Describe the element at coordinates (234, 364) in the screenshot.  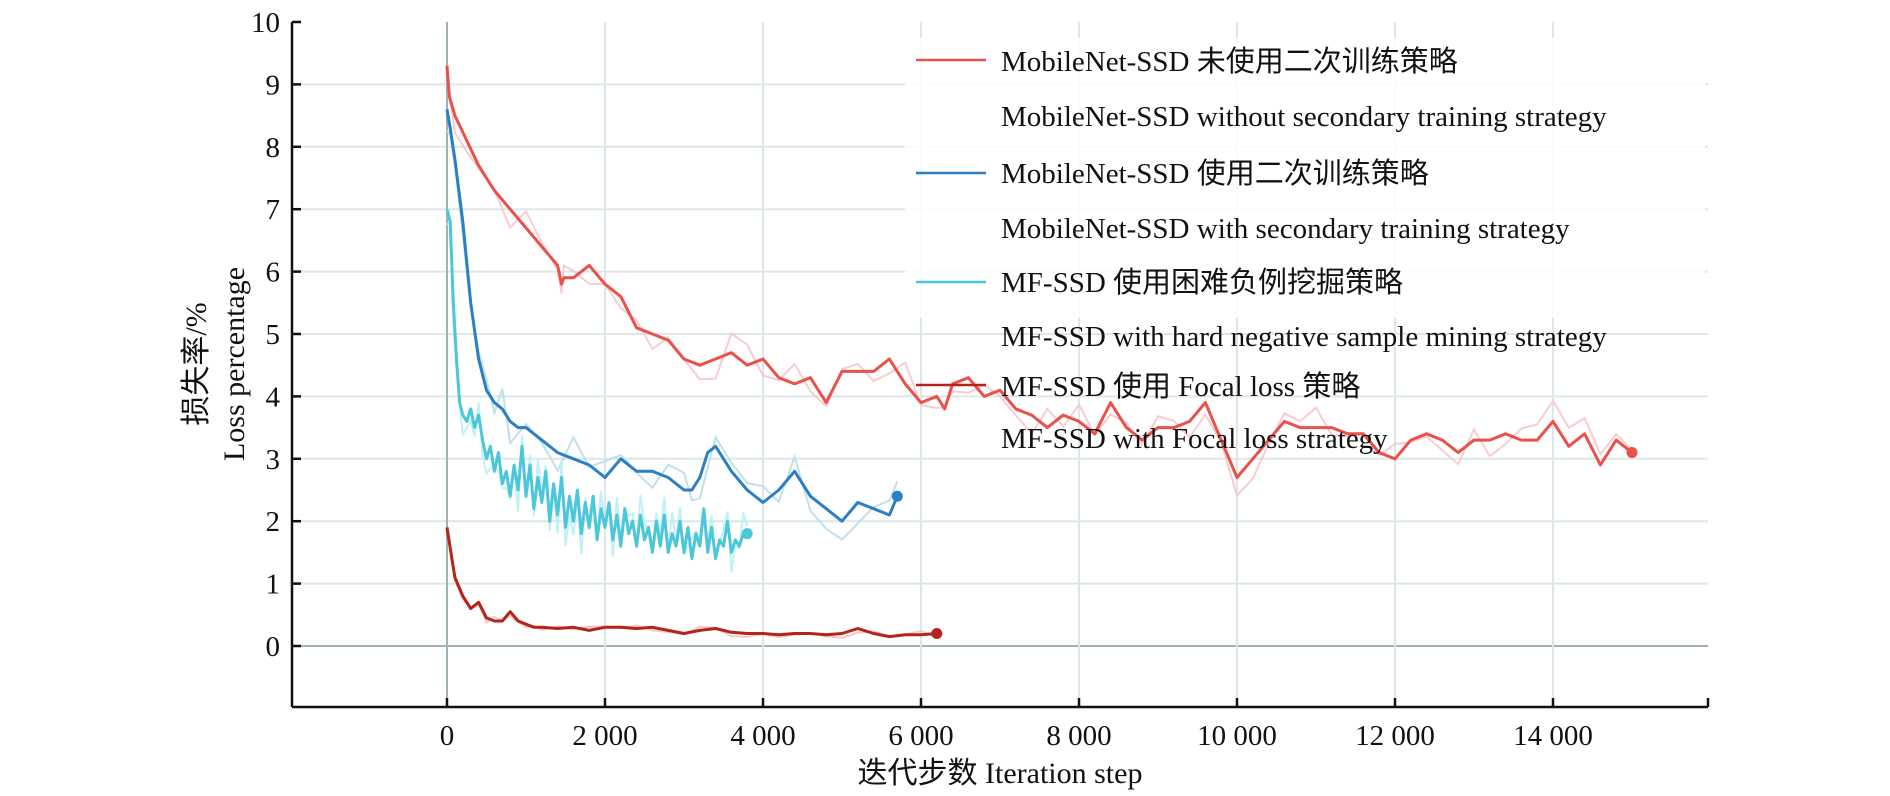
I see `y-axis-title-line2: Loss percentage` at that location.